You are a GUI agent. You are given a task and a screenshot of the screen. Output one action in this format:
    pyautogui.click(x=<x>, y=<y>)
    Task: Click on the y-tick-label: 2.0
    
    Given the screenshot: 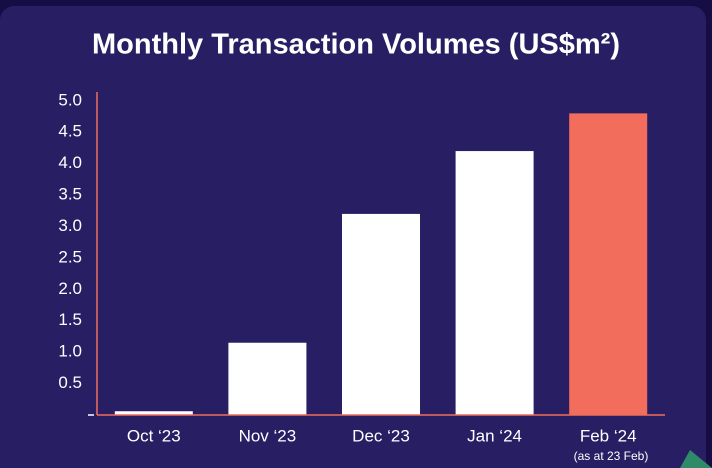 What is the action you would take?
    pyautogui.click(x=70, y=288)
    